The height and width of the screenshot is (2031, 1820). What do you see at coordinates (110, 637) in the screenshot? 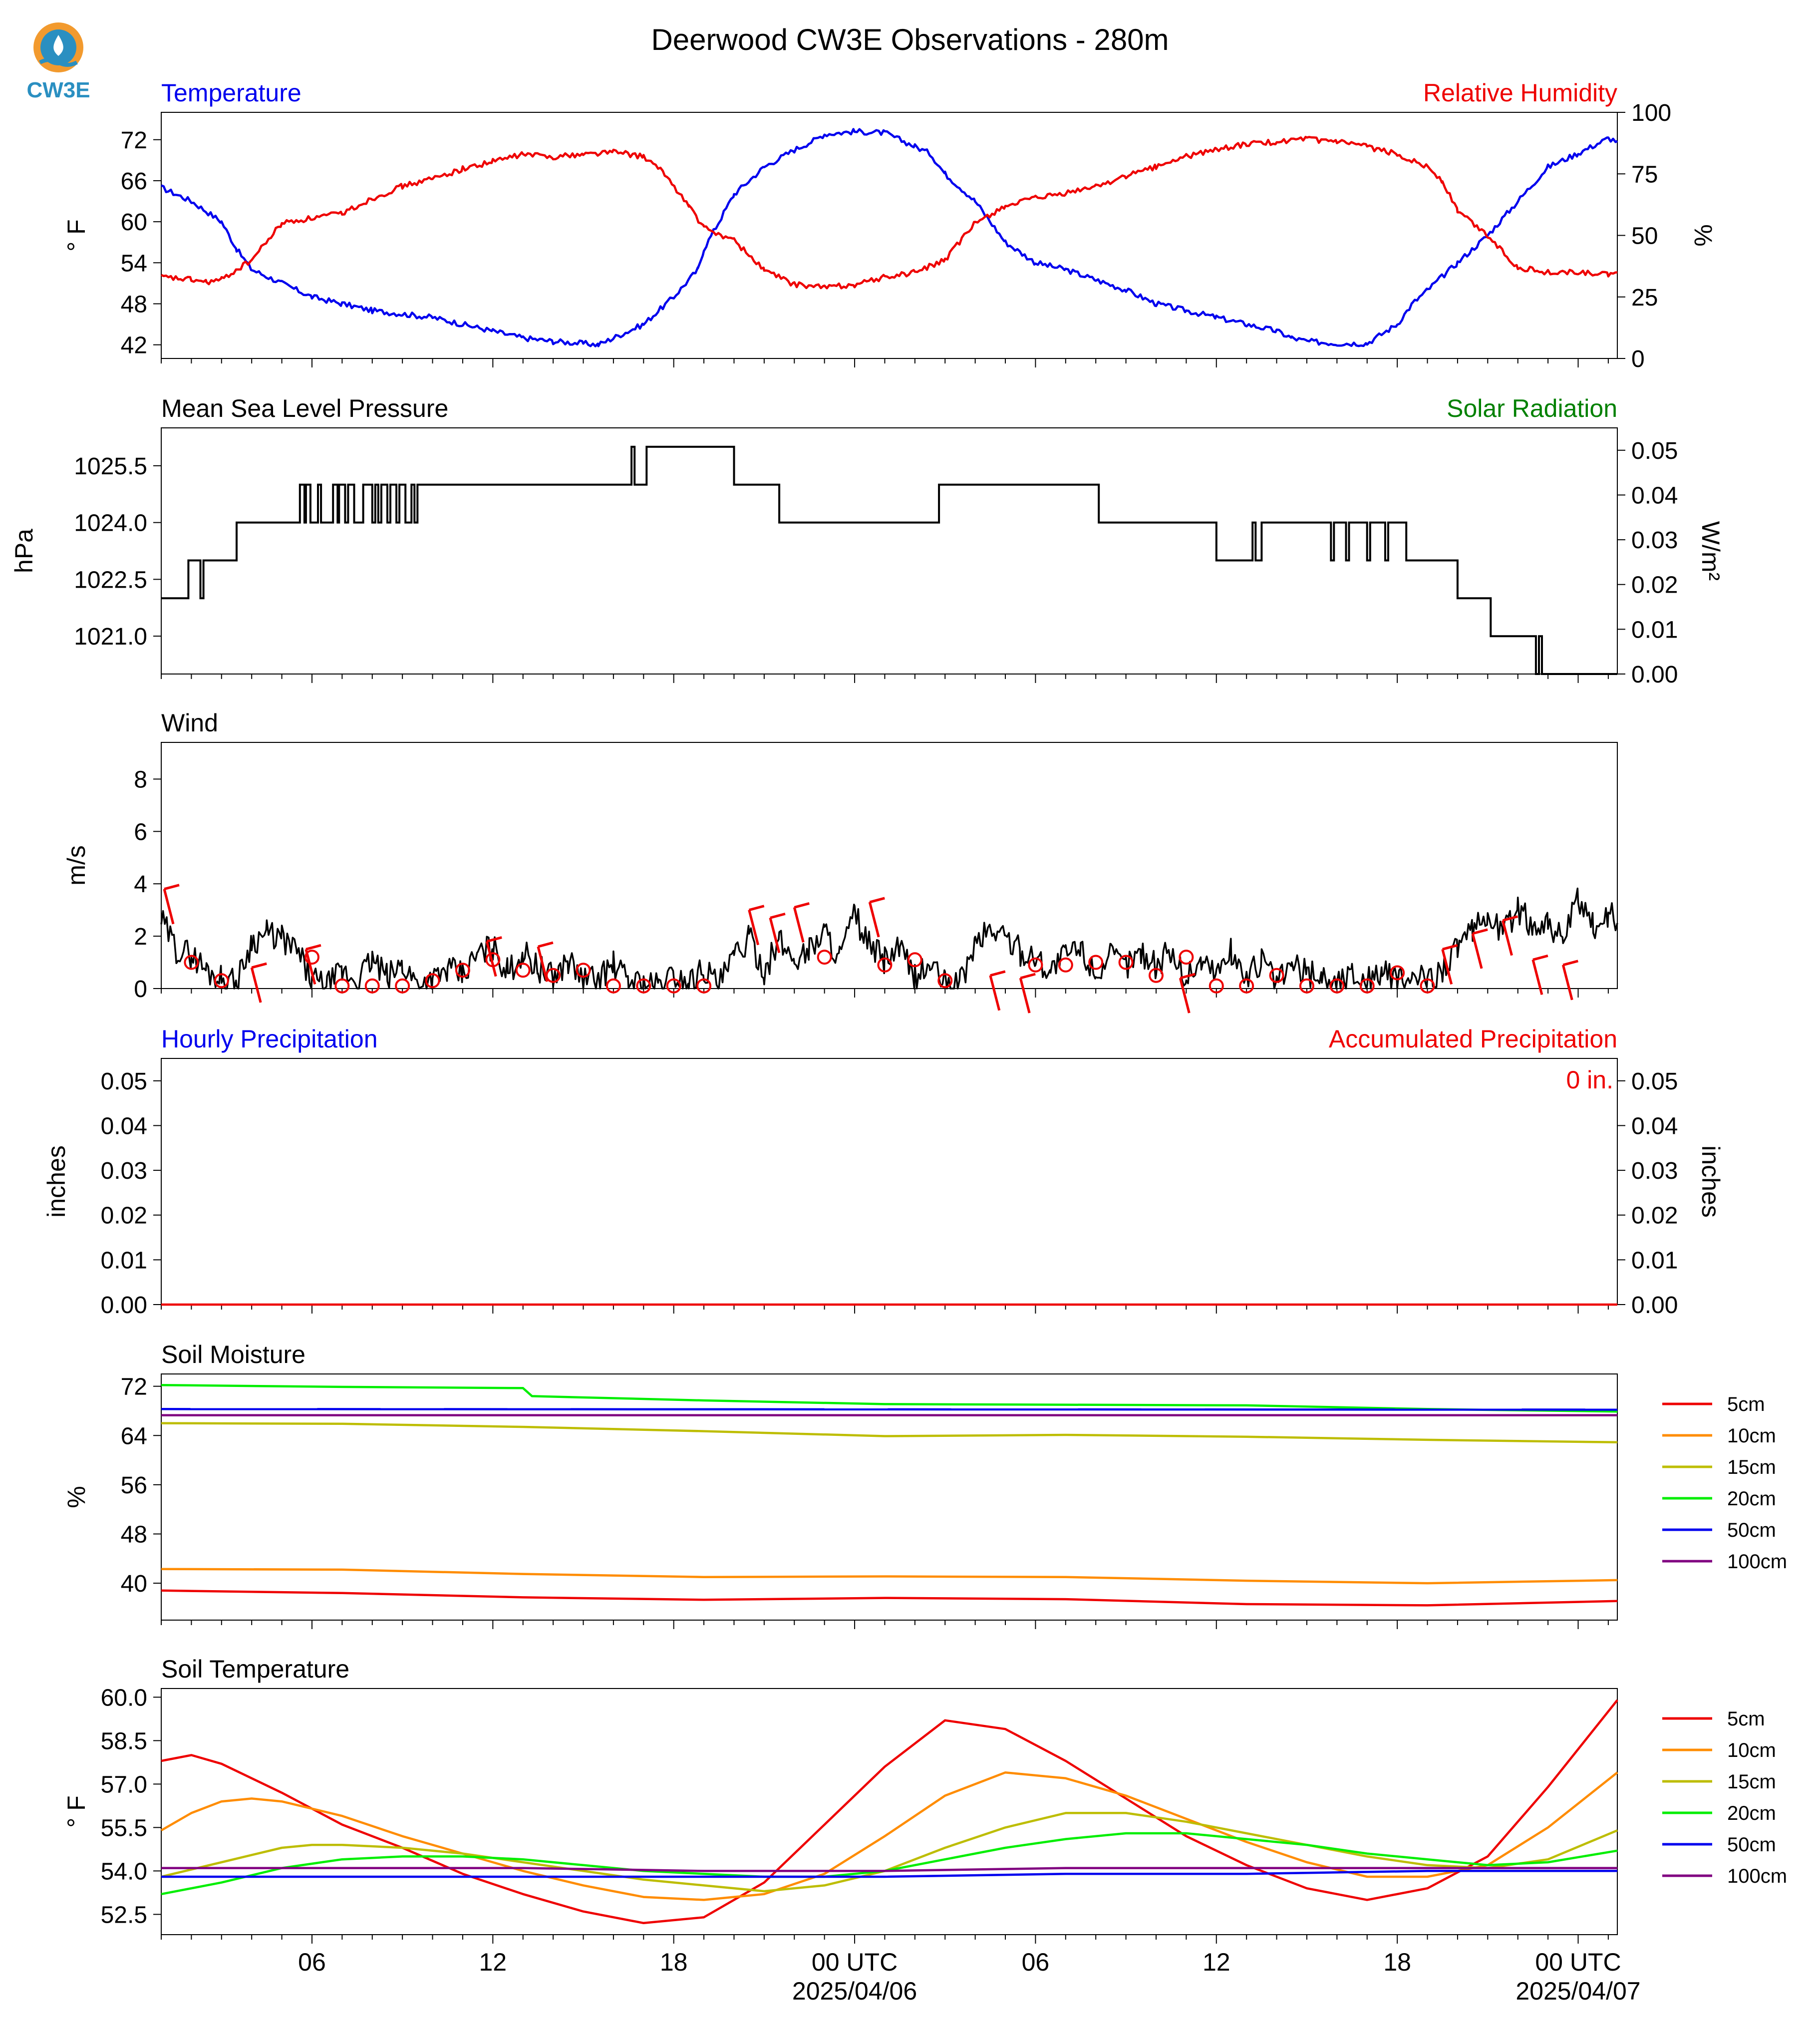
I see `y-tick-label: 1021.0` at bounding box center [110, 637].